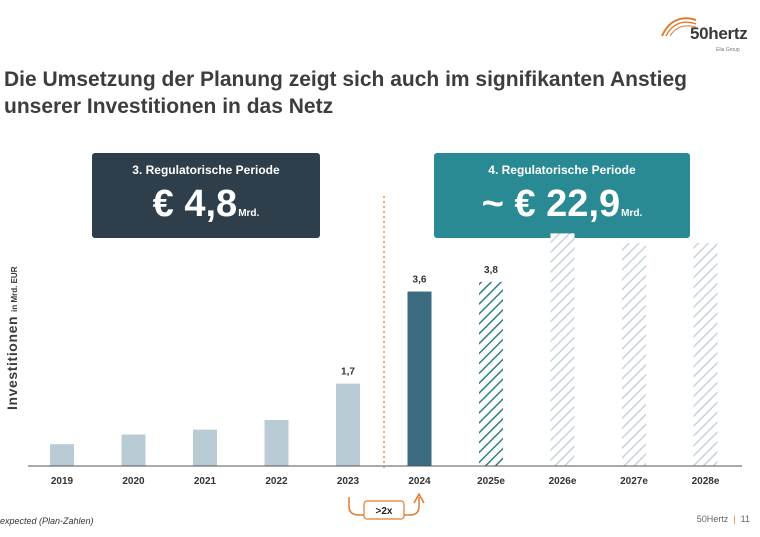 This screenshot has width=760, height=537. I want to click on multiplier-badge-label: >2x, so click(384, 511).